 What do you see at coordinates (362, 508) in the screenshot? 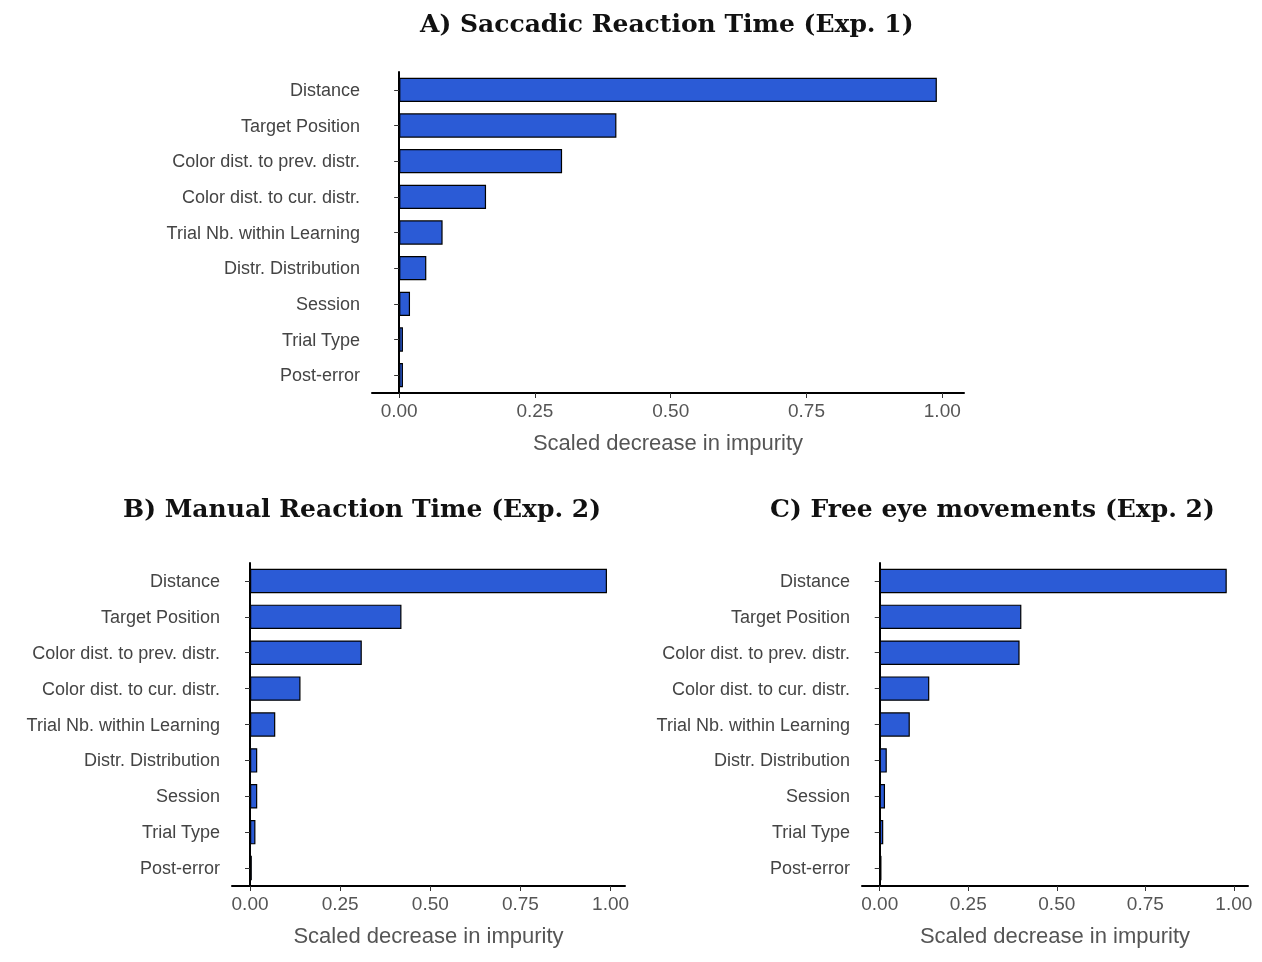
I see `chart-title: B) Manual Reaction Time (Exp. 2)` at bounding box center [362, 508].